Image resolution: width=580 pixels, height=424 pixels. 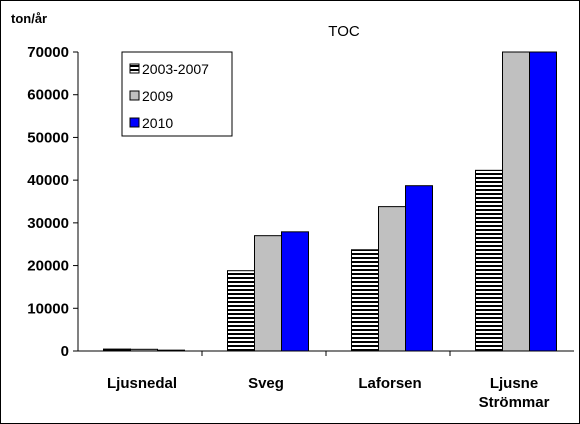 I want to click on bar-2009-Ljusne-Strömmar, so click(x=516, y=201).